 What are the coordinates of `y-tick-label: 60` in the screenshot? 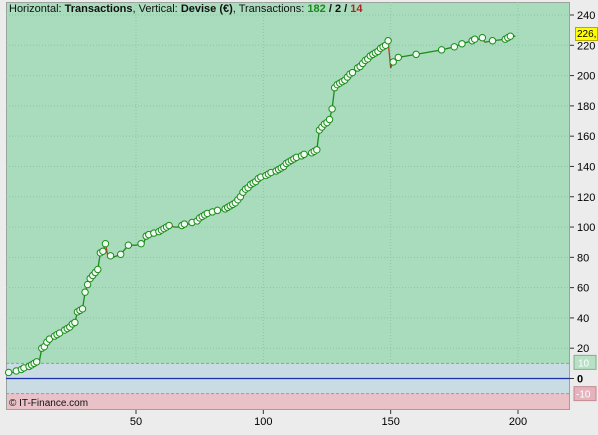 It's located at (583, 289).